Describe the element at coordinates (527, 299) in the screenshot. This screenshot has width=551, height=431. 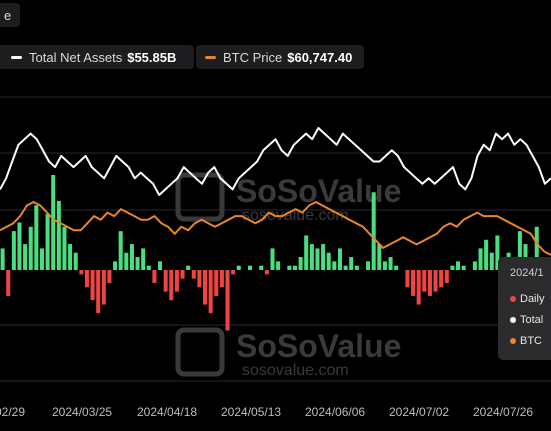
I see `tooltip-row-daily: Daily` at that location.